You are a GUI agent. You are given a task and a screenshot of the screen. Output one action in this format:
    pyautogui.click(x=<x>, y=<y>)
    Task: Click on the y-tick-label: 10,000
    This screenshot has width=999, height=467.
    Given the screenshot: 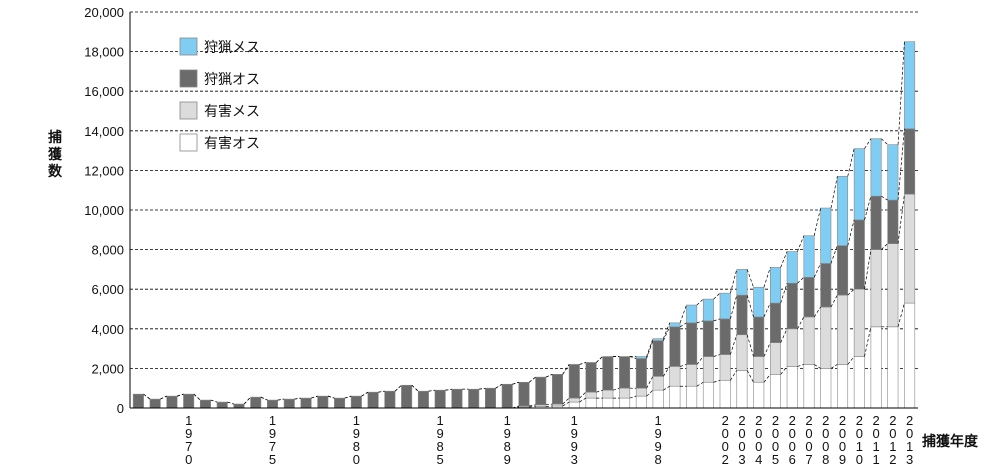 What is the action you would take?
    pyautogui.click(x=104, y=210)
    